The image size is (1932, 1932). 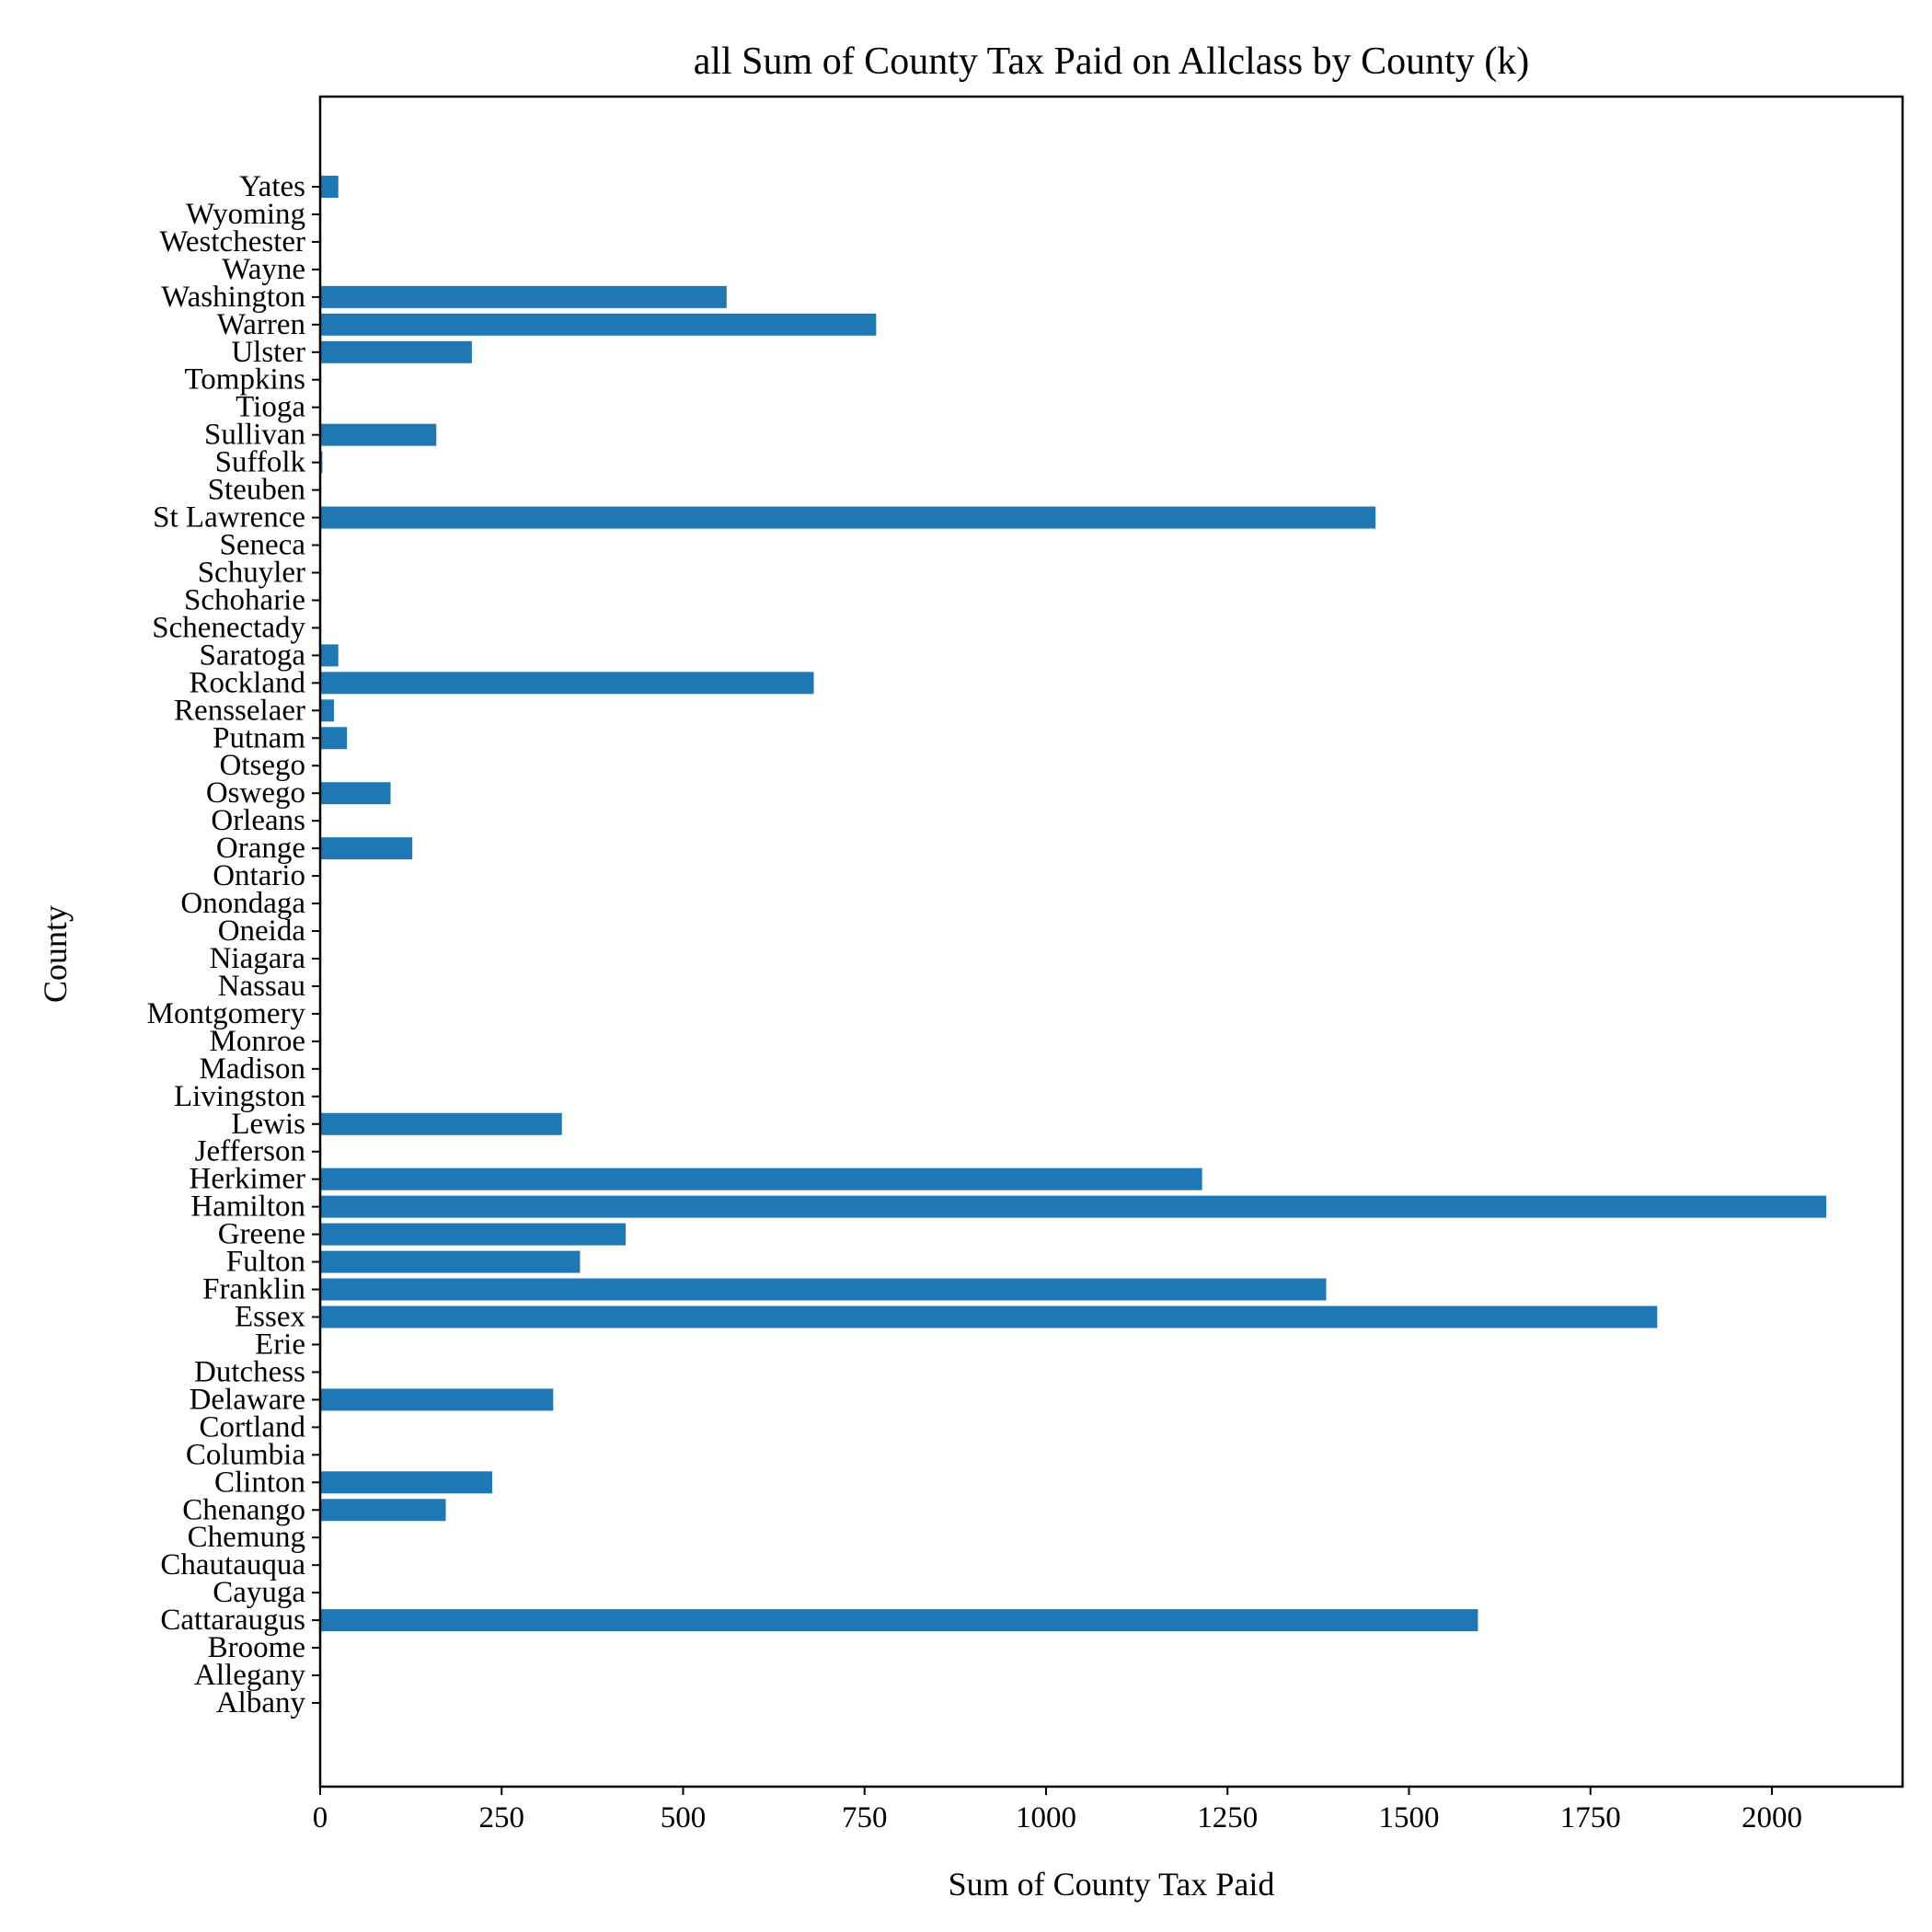 I want to click on y-tick-label-chautauqua: Chautauqua, so click(x=232, y=1564).